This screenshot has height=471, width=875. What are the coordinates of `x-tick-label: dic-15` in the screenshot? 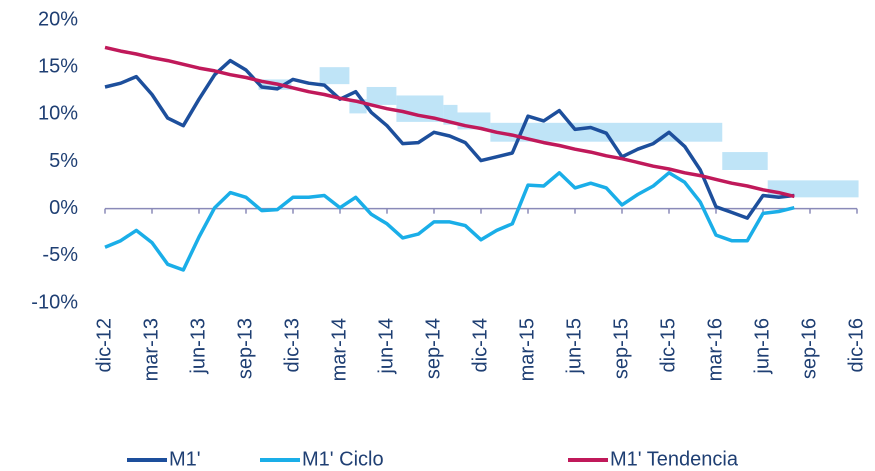 It's located at (668, 345).